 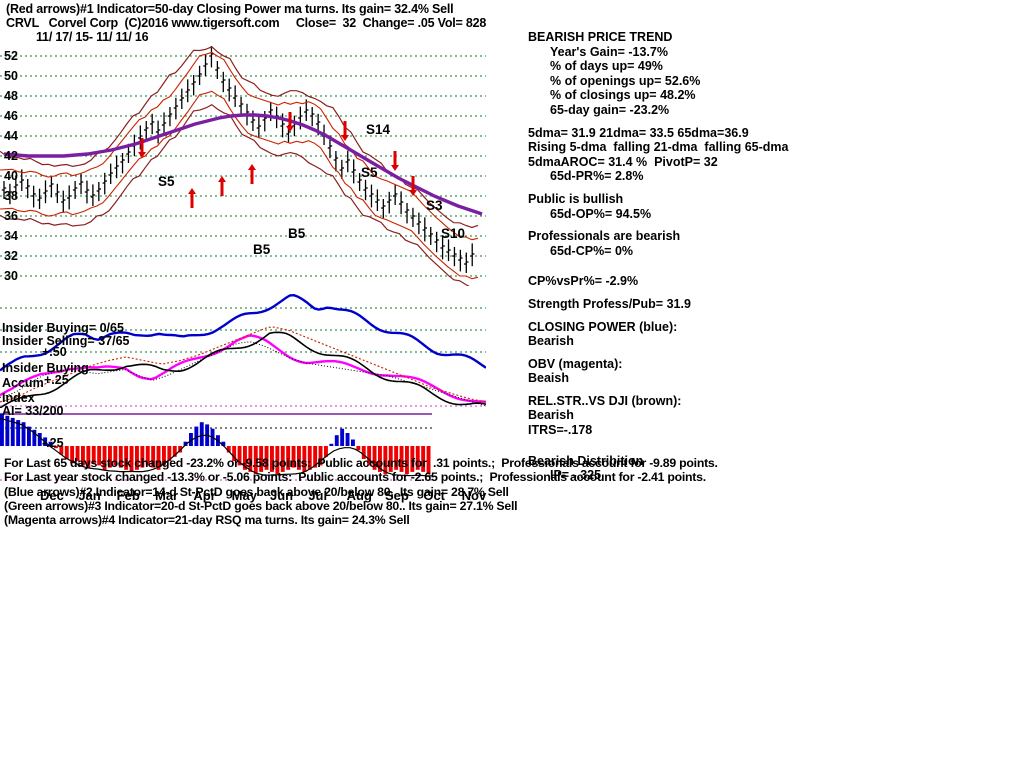 What do you see at coordinates (623, 161) in the screenshot?
I see `dma-aroc: 5dmaAROC= 31.4 % PivotP= 32` at bounding box center [623, 161].